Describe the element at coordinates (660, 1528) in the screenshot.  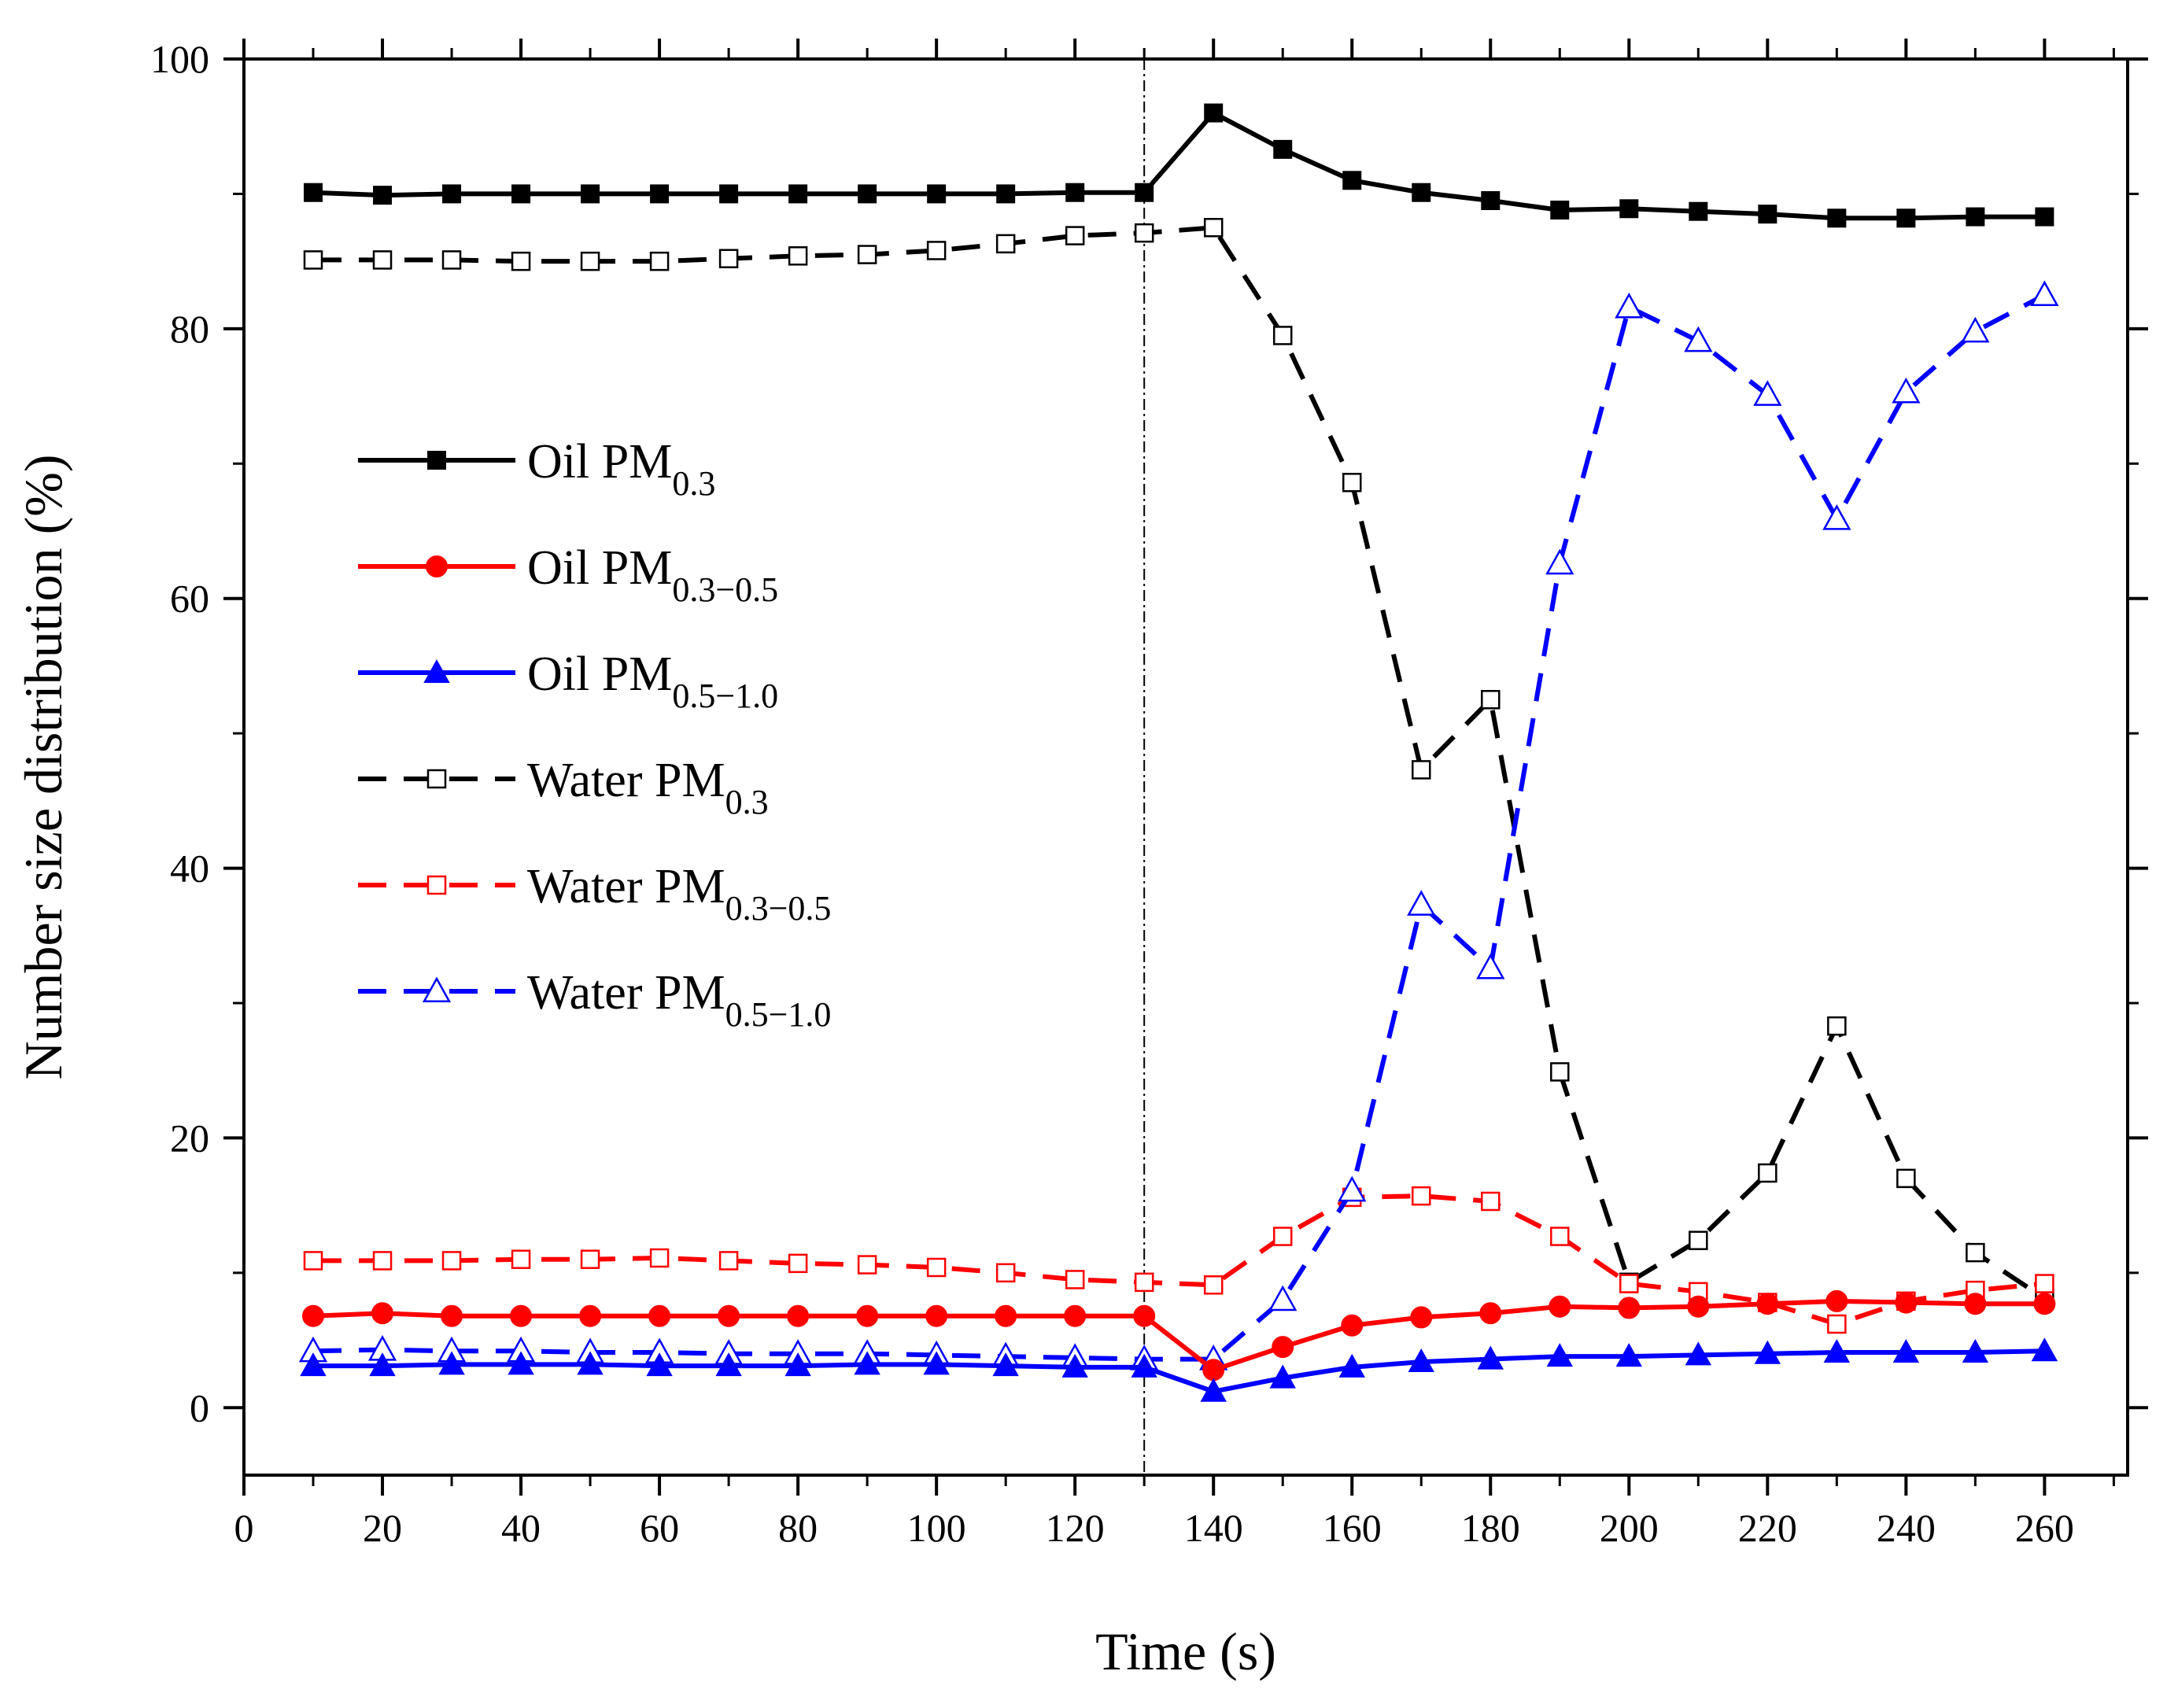
I see `x-tick-label: 60` at that location.